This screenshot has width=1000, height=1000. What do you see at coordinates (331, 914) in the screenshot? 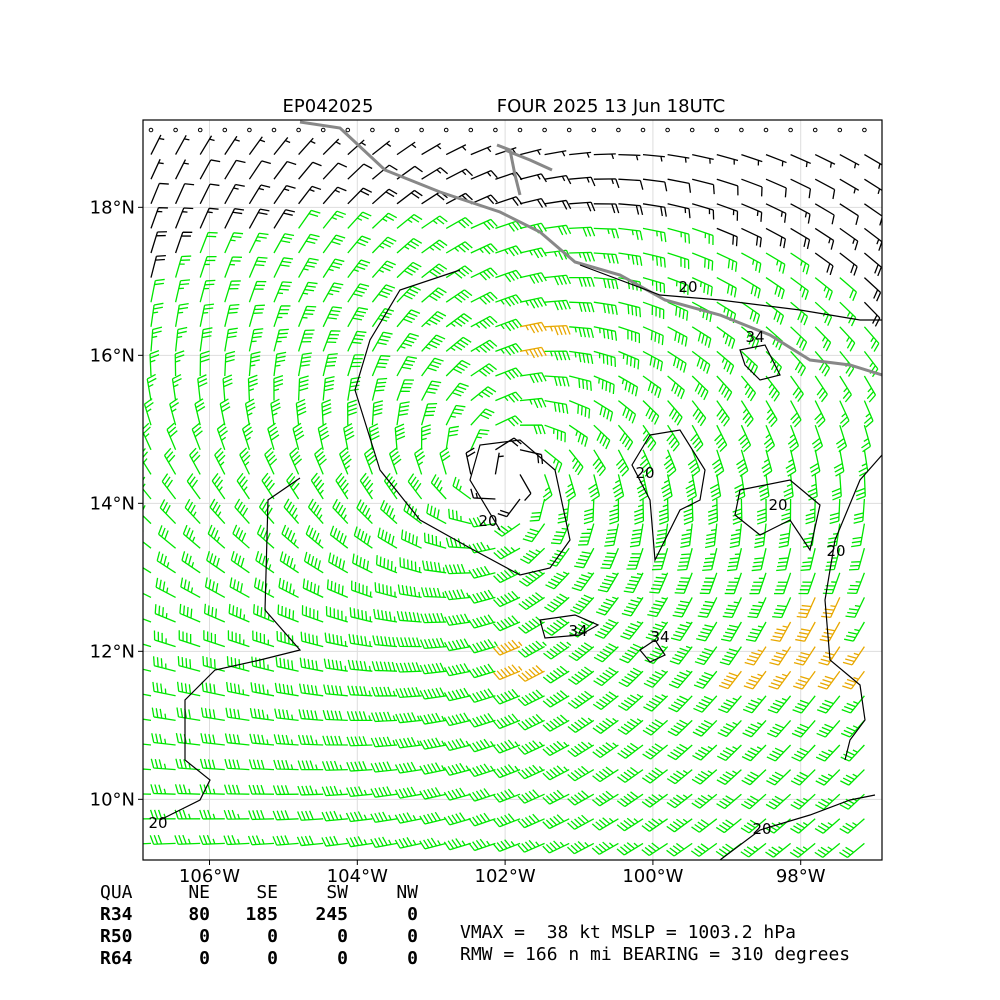
I see `table-cell: 245` at bounding box center [331, 914].